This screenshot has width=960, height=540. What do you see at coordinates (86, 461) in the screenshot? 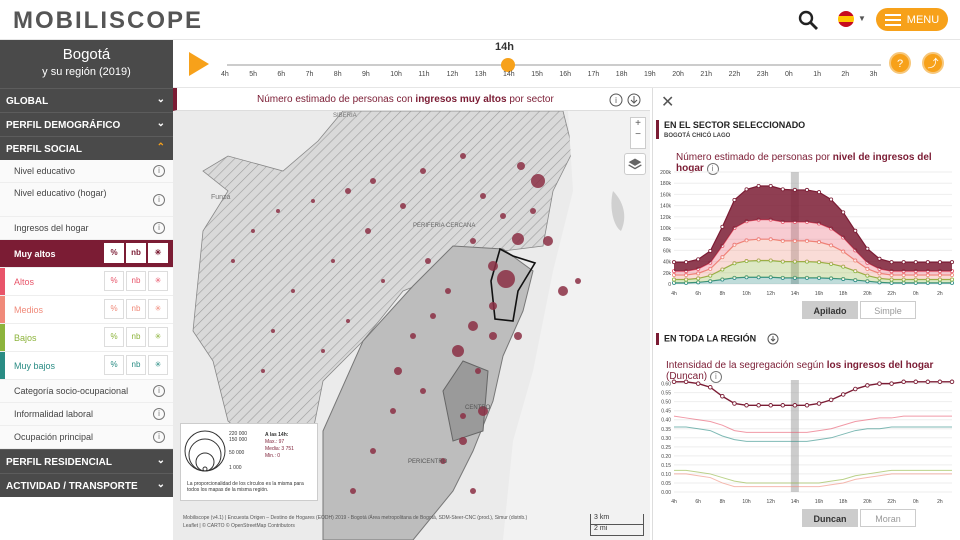
I see `section-residencial: PERFIL RESIDENCIAL ⌄` at bounding box center [86, 461].